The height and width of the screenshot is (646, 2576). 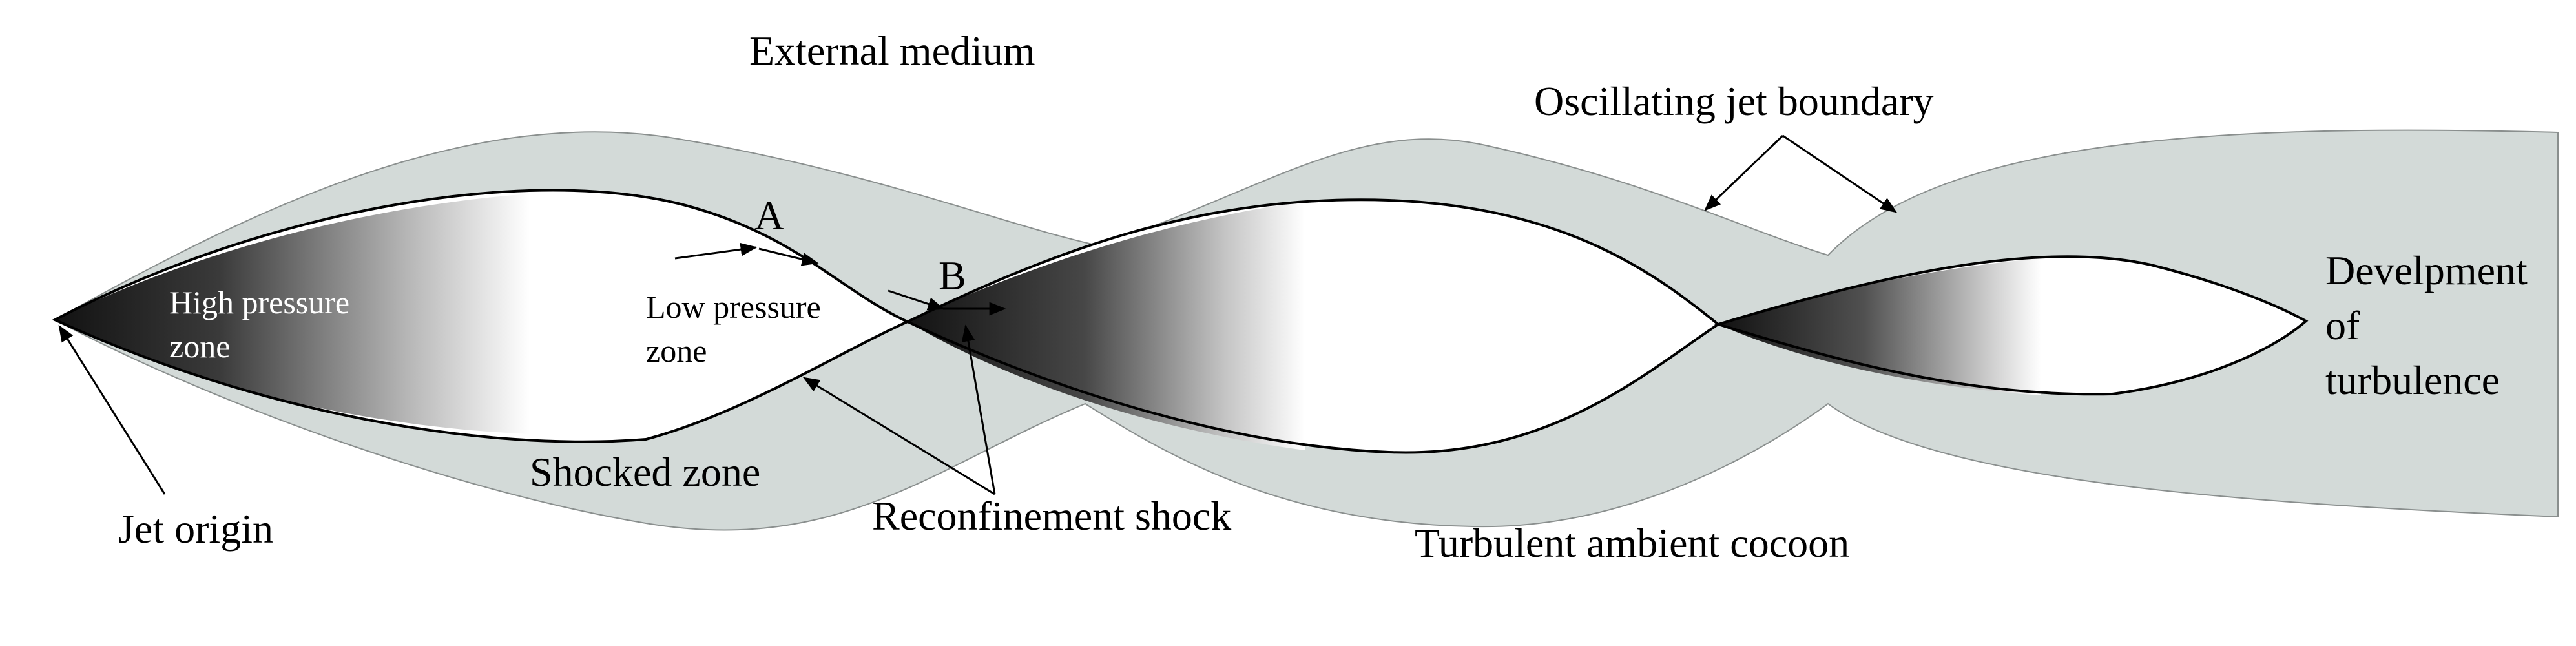 I want to click on jet-origin-label: Jet origin, so click(x=195, y=529).